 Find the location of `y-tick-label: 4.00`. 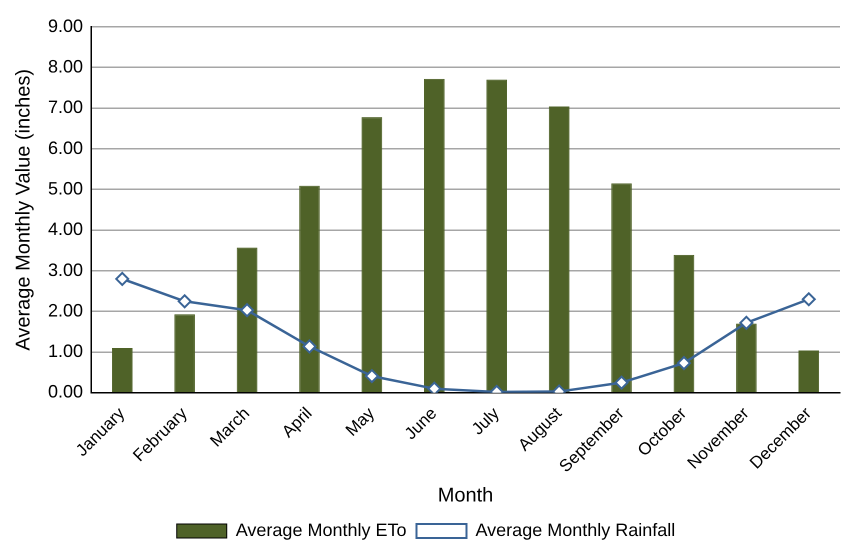

y-tick-label: 4.00 is located at coordinates (66, 229).